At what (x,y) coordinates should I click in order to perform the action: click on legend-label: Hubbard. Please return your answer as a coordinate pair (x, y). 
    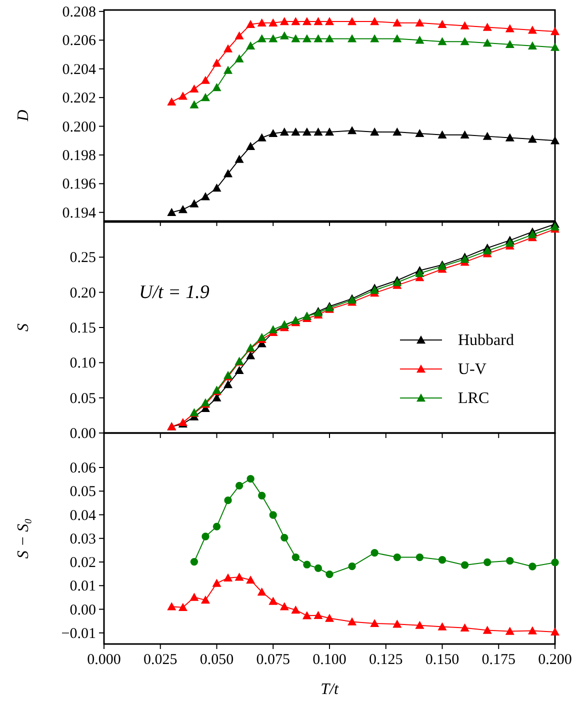
    Looking at the image, I should click on (486, 340).